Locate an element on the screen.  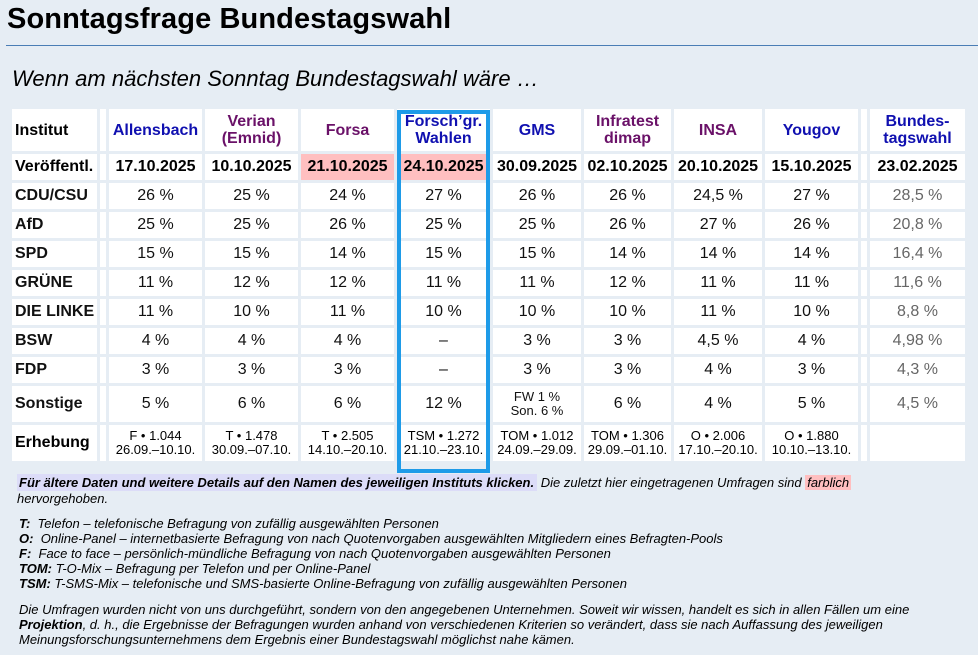
institute-name: Infratest is located at coordinates (627, 121).